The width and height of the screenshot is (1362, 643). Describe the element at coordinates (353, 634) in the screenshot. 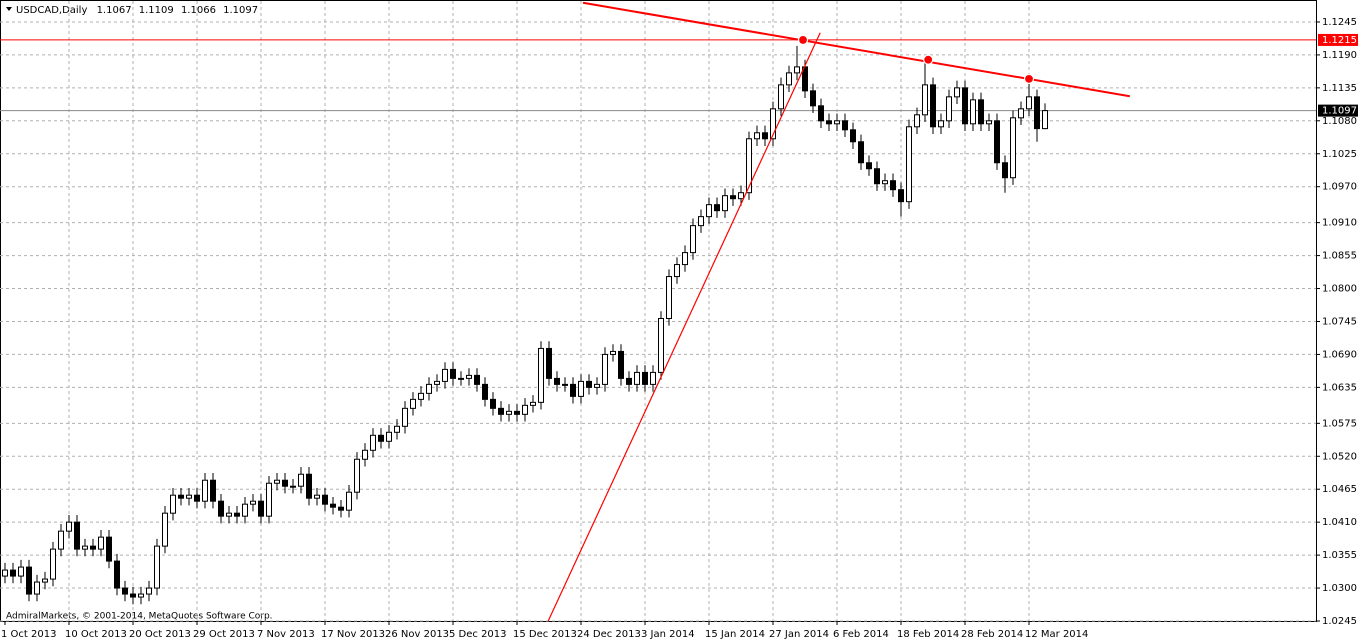

I see `x-tick-label: 17 Nov 2013` at that location.